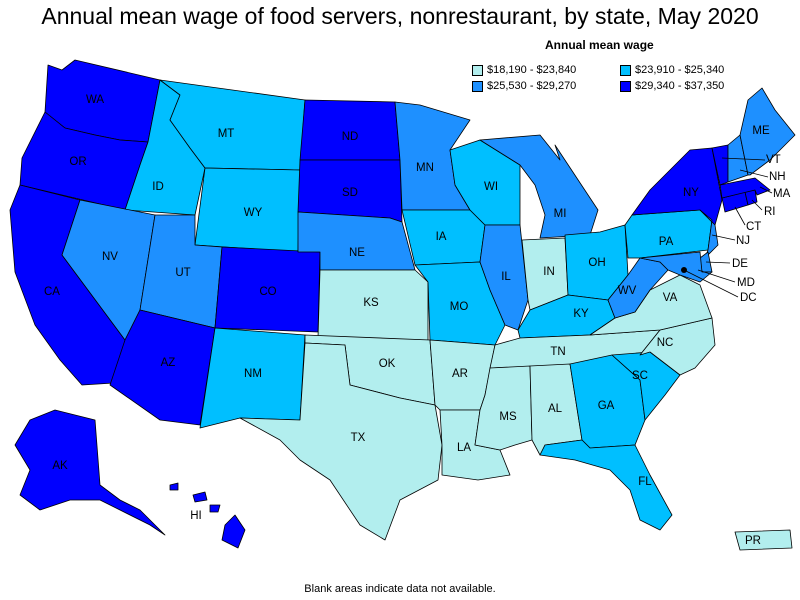  What do you see at coordinates (777, 177) in the screenshot?
I see `state-label-NH: NH` at bounding box center [777, 177].